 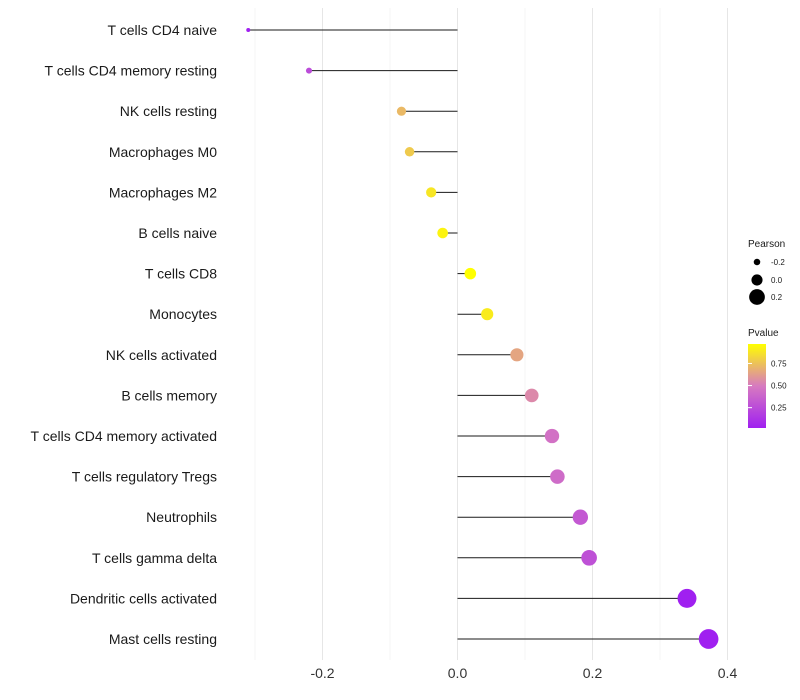 What do you see at coordinates (728, 673) in the screenshot?
I see `x-tick-label: 0.4` at bounding box center [728, 673].